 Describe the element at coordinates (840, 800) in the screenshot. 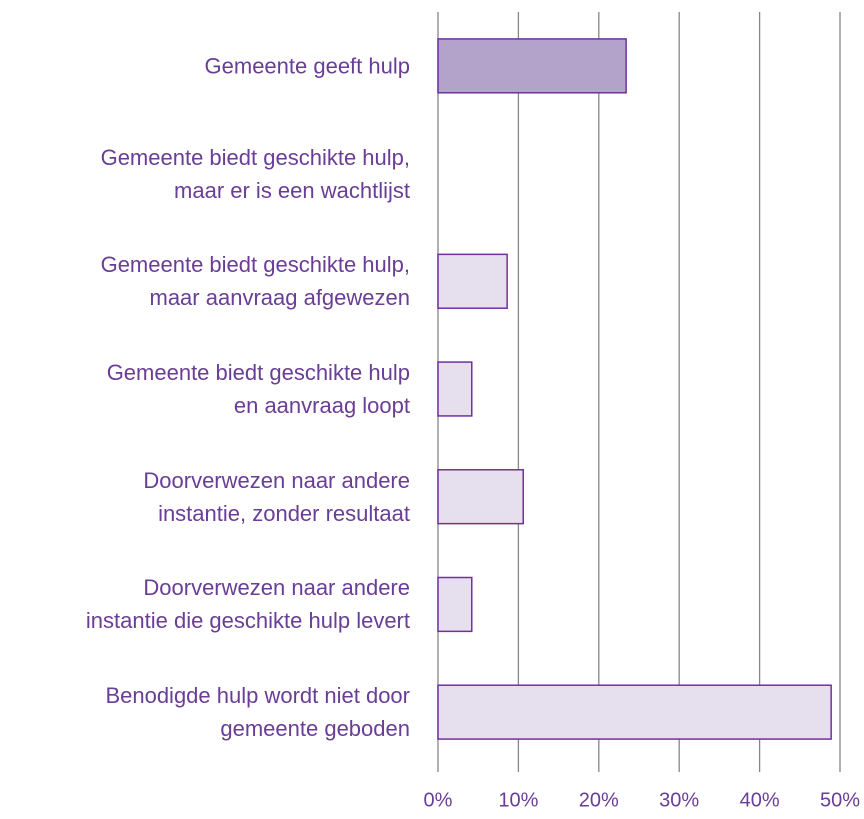

I see `x-tick-label: 50%` at that location.